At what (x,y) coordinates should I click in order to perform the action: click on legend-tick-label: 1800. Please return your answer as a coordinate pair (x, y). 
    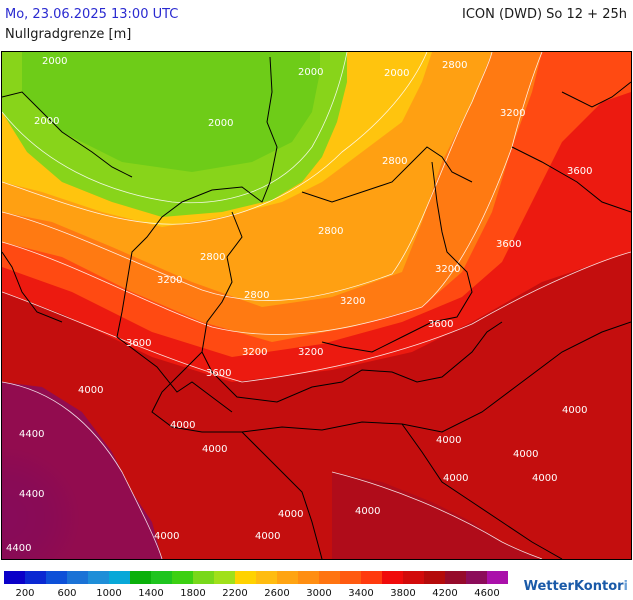
    Looking at the image, I should click on (193, 593).